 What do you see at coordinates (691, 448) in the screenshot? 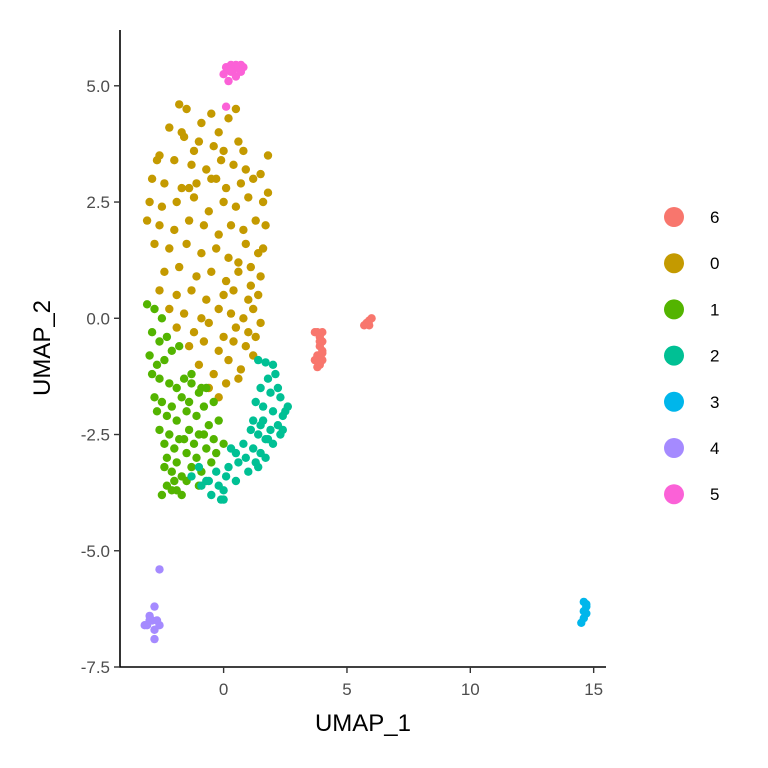
I see `legend-item-4: 4` at bounding box center [691, 448].